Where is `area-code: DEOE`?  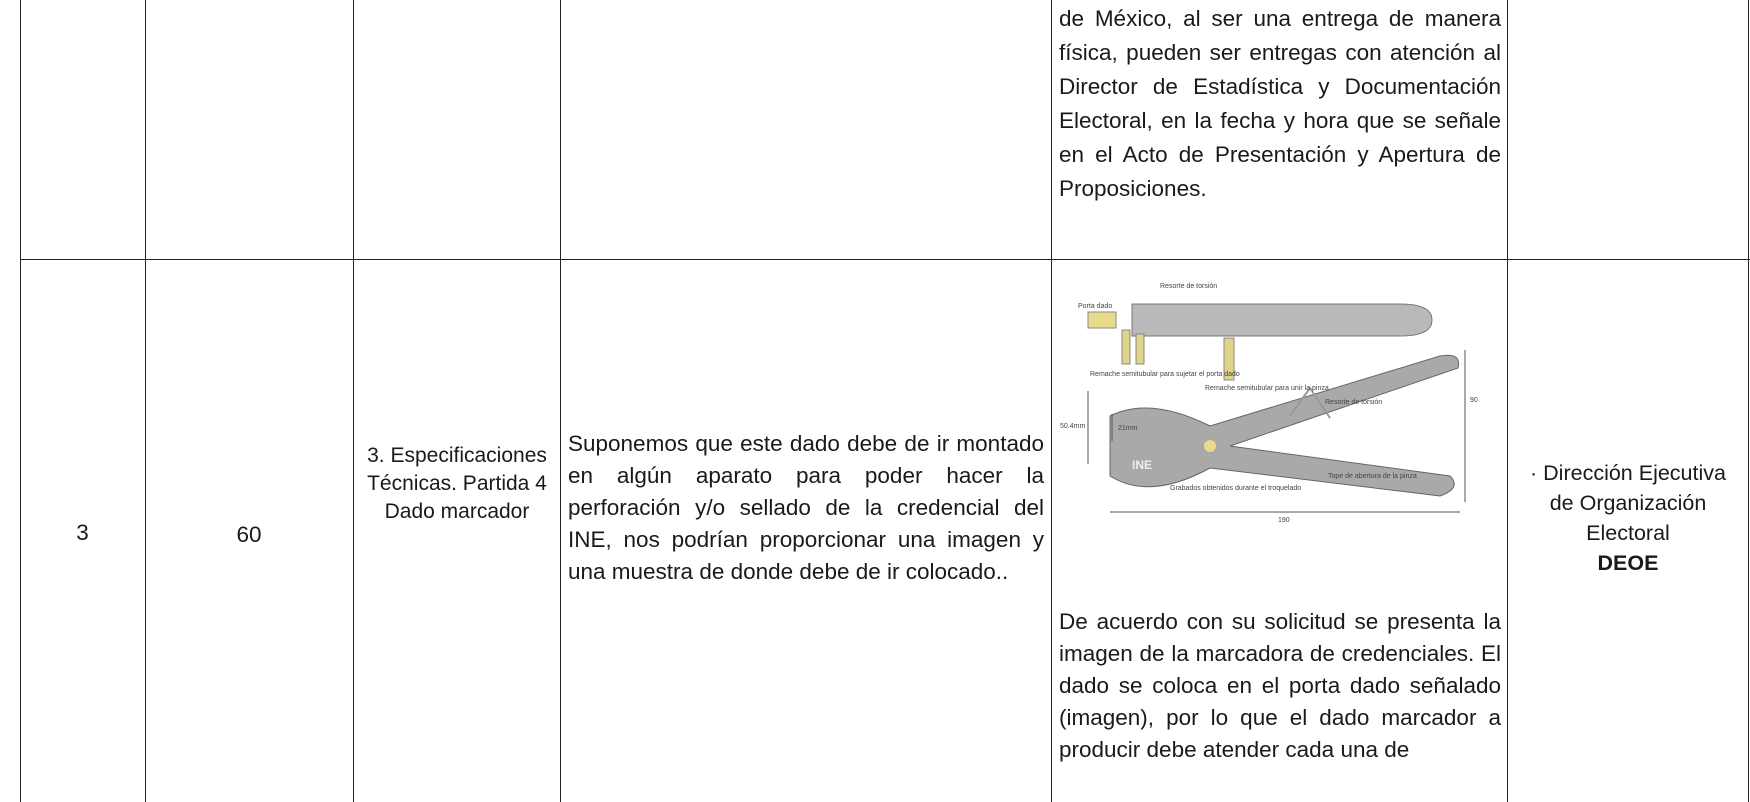 area-code: DEOE is located at coordinates (1628, 563).